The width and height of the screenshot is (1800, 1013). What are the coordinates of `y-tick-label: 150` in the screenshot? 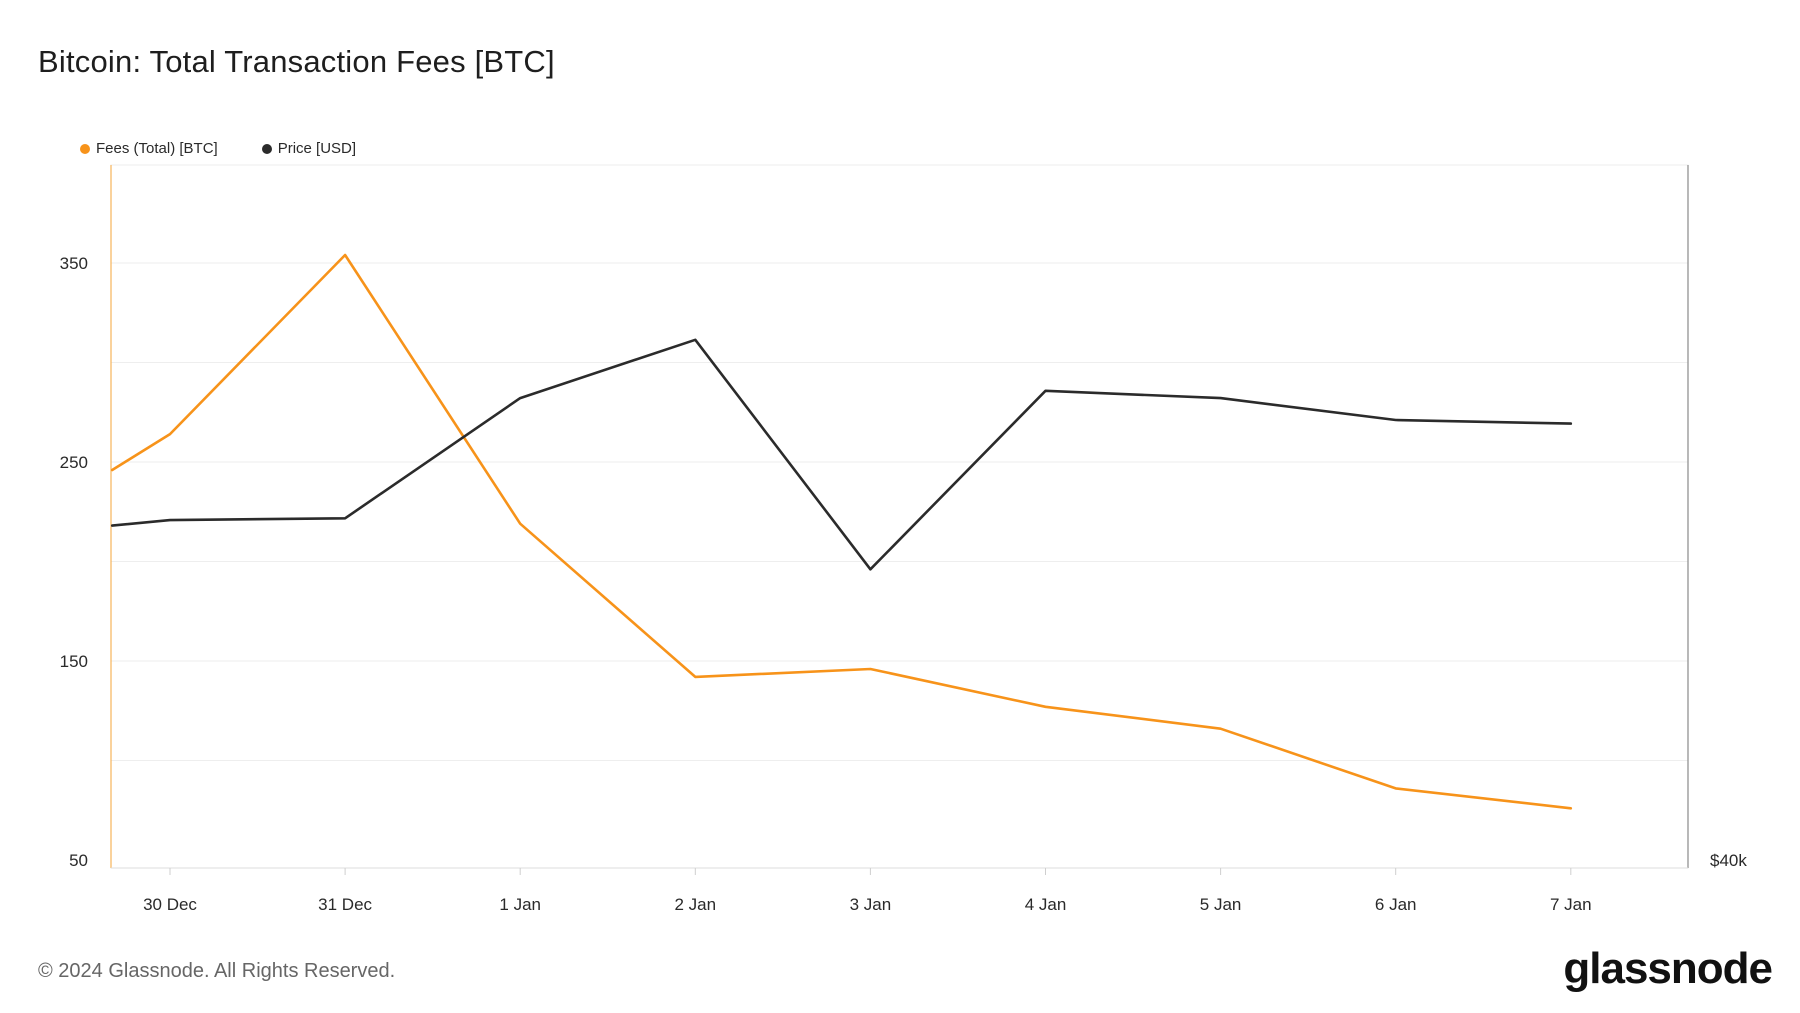 It's located at (74, 661).